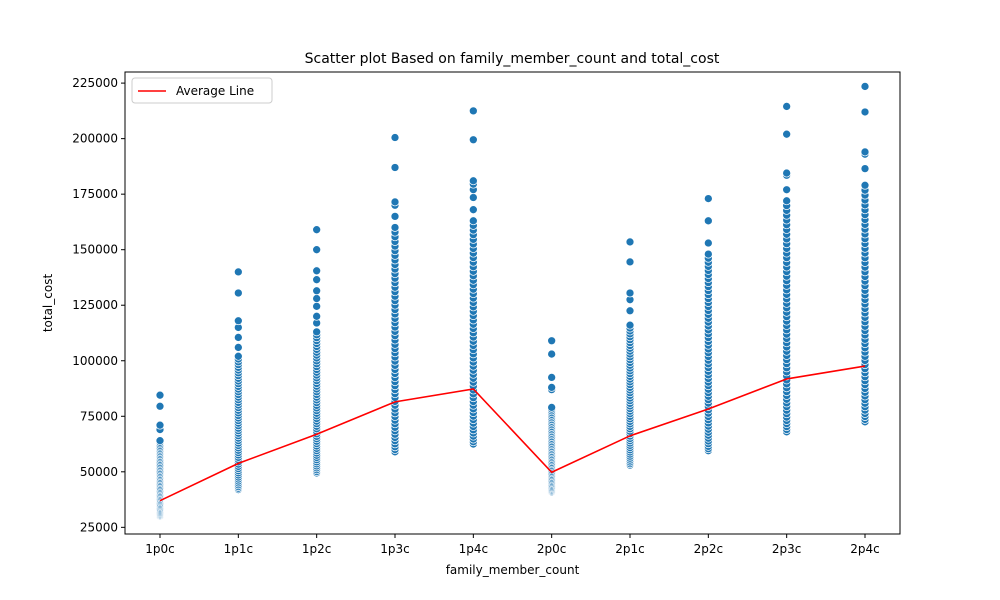  What do you see at coordinates (95, 250) in the screenshot?
I see `y-tick-label: 150000` at bounding box center [95, 250].